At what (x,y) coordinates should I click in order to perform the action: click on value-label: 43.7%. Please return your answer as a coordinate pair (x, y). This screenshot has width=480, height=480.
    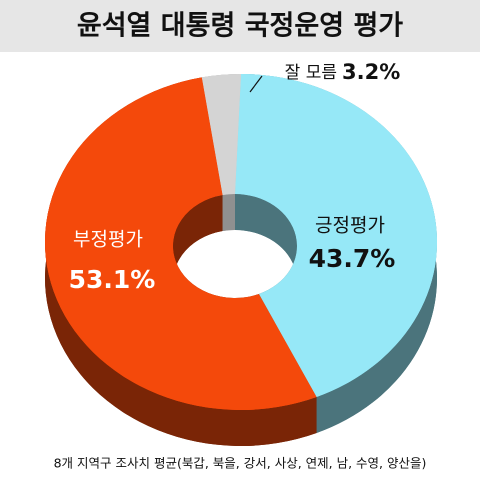
    Looking at the image, I should click on (352, 258).